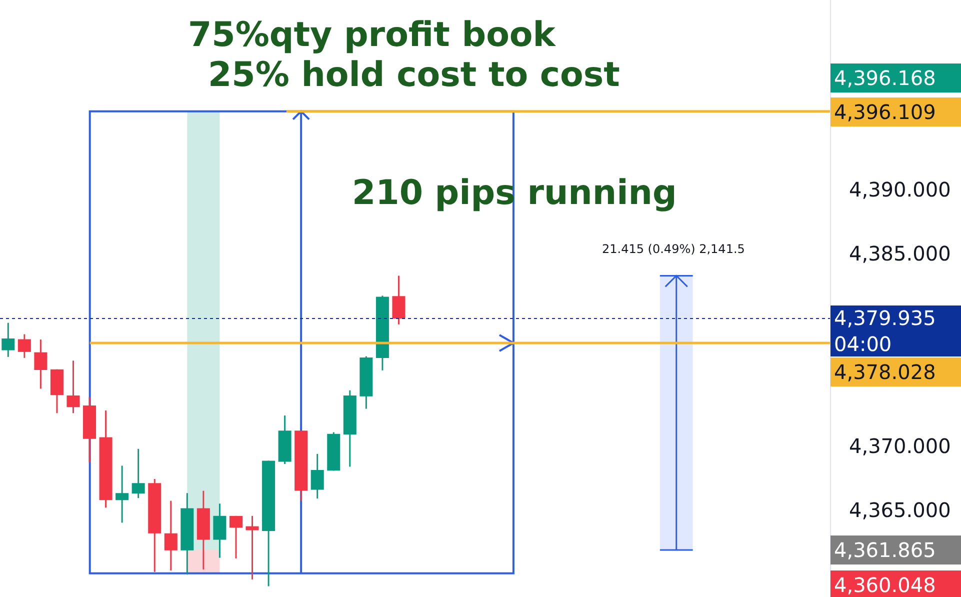 The image size is (961, 597). Describe the element at coordinates (885, 372) in the screenshot. I see `ref-line-label: 4,378.028` at that location.